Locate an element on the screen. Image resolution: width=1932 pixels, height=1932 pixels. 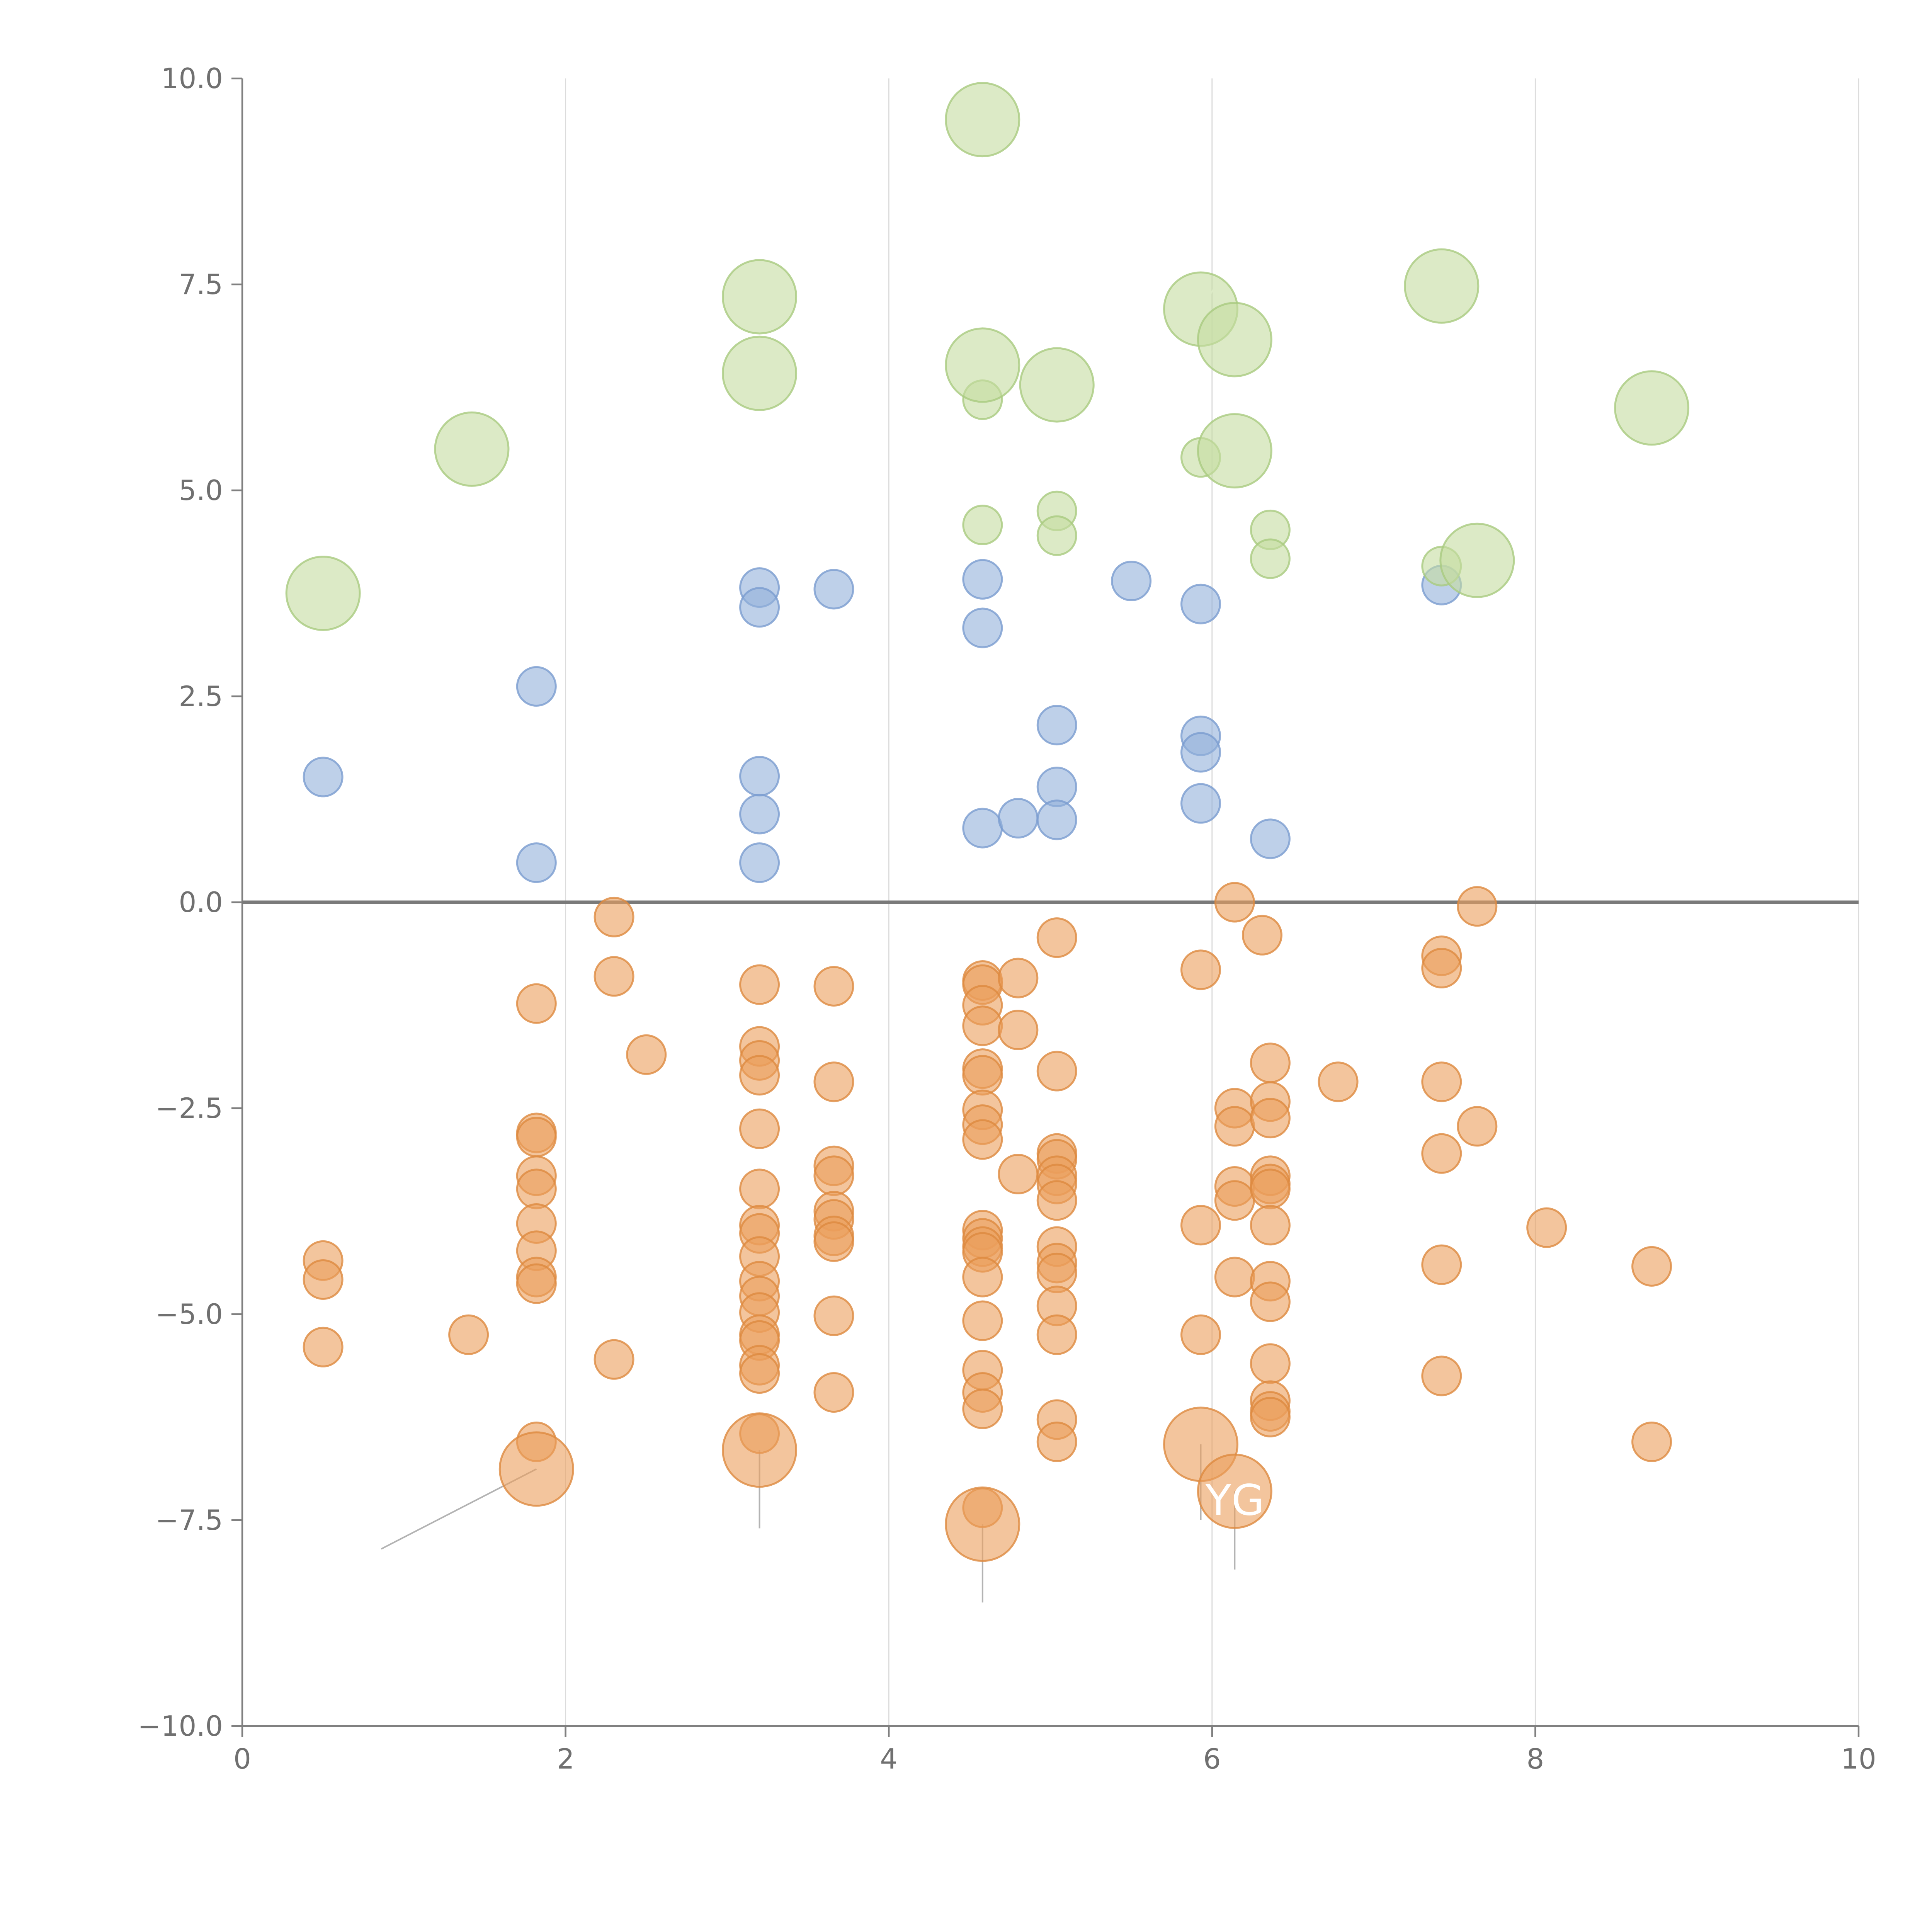
y-tick-label: 2.5 is located at coordinates (201, 696).